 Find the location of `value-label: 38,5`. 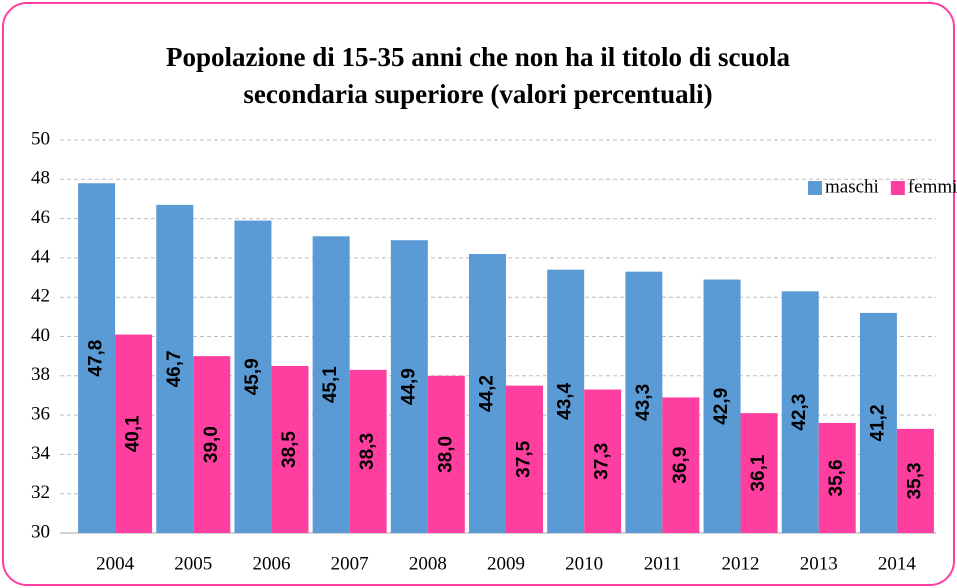

value-label: 38,5 is located at coordinates (289, 449).